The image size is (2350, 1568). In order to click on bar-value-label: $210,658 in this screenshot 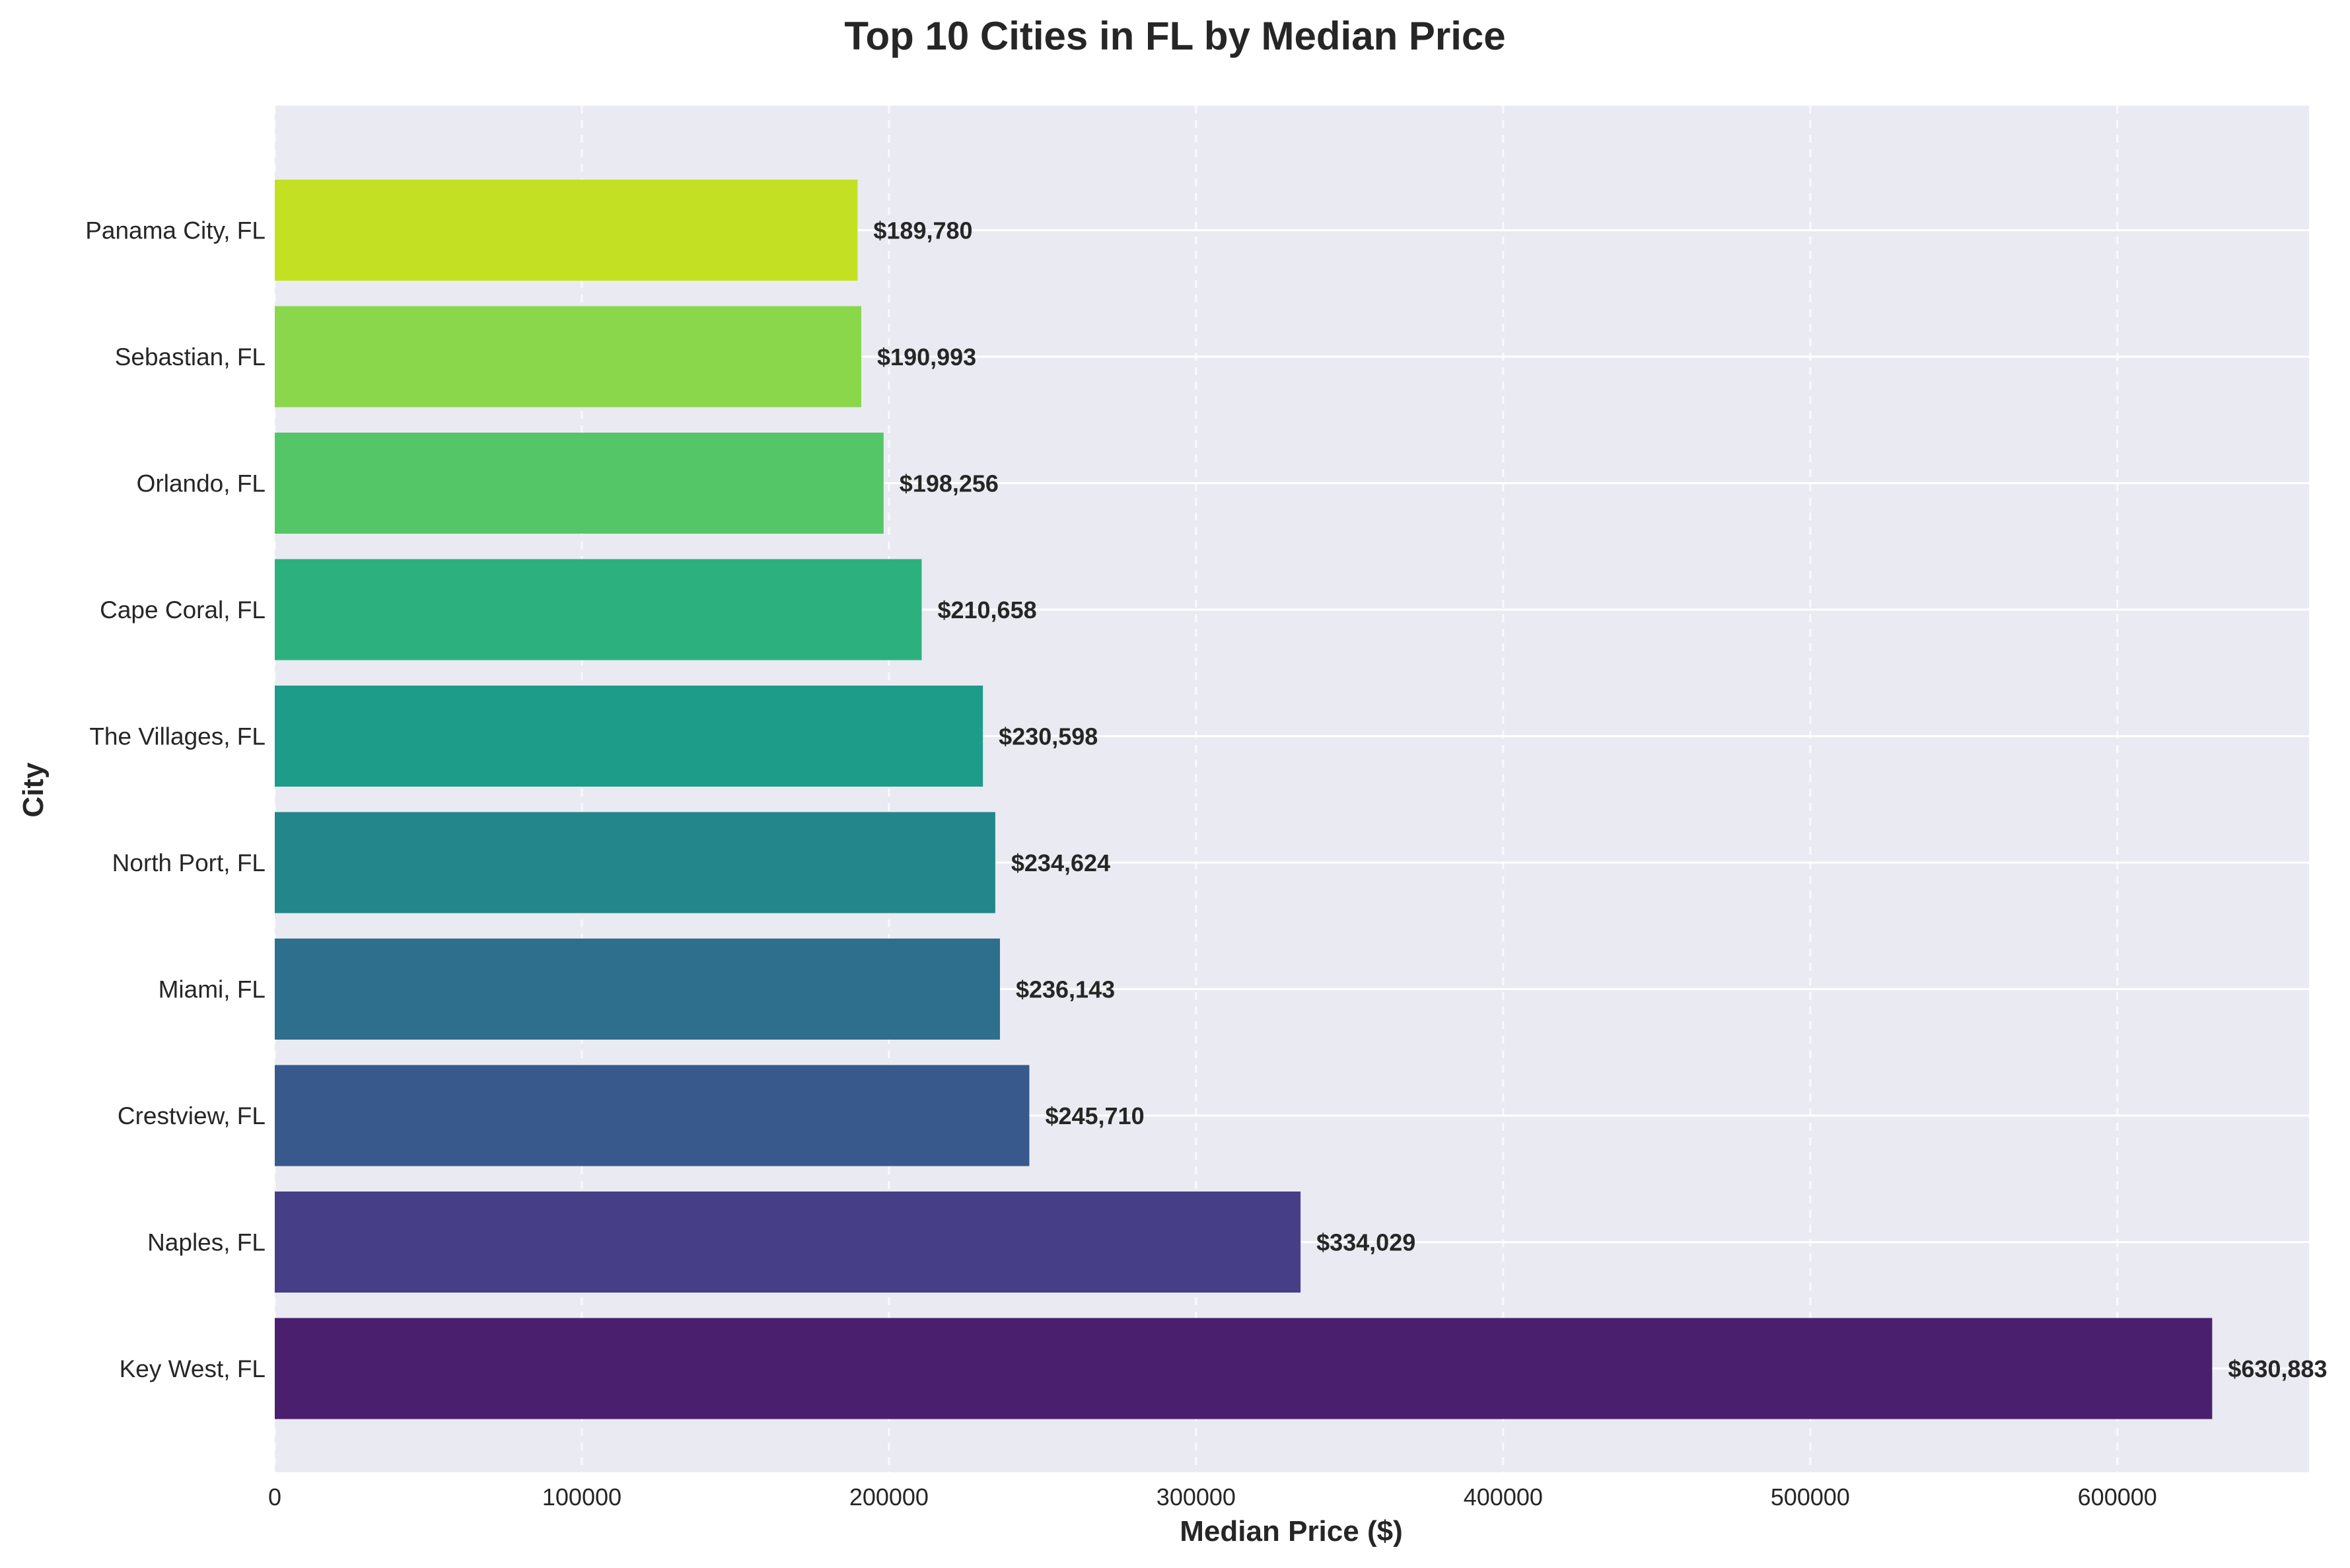, I will do `click(986, 610)`.